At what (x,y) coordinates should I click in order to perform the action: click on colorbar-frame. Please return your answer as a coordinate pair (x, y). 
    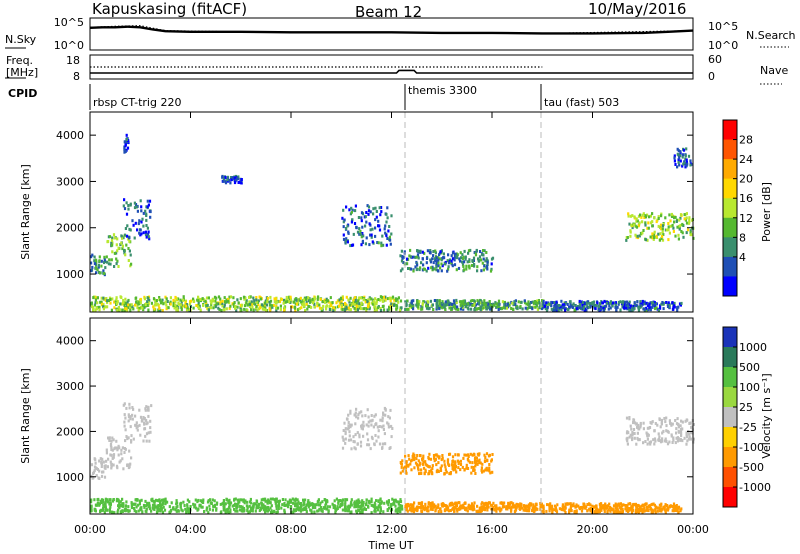
    Looking at the image, I should click on (730, 208).